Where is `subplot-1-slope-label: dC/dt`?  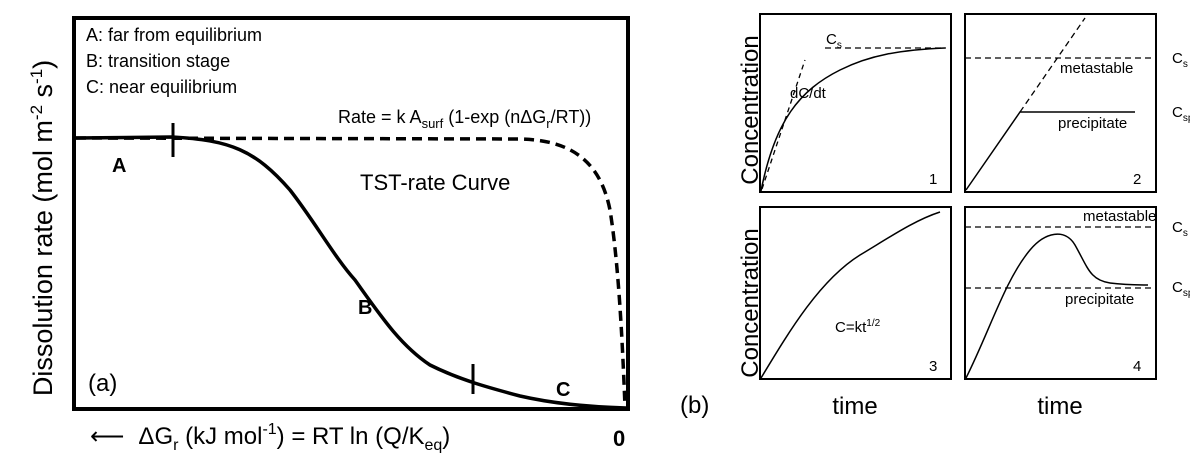
subplot-1-slope-label: dC/dt is located at coordinates (808, 93).